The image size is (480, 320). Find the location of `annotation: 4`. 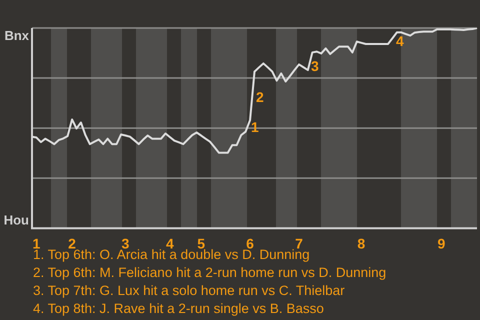

annotation: 4 is located at coordinates (400, 40).